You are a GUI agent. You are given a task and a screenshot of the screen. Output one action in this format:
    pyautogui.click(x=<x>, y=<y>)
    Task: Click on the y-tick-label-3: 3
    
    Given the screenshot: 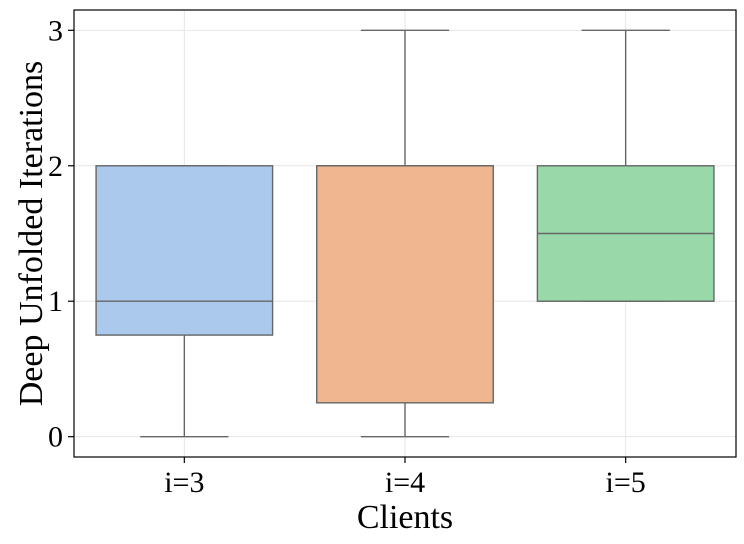 What is the action you would take?
    pyautogui.click(x=55, y=30)
    